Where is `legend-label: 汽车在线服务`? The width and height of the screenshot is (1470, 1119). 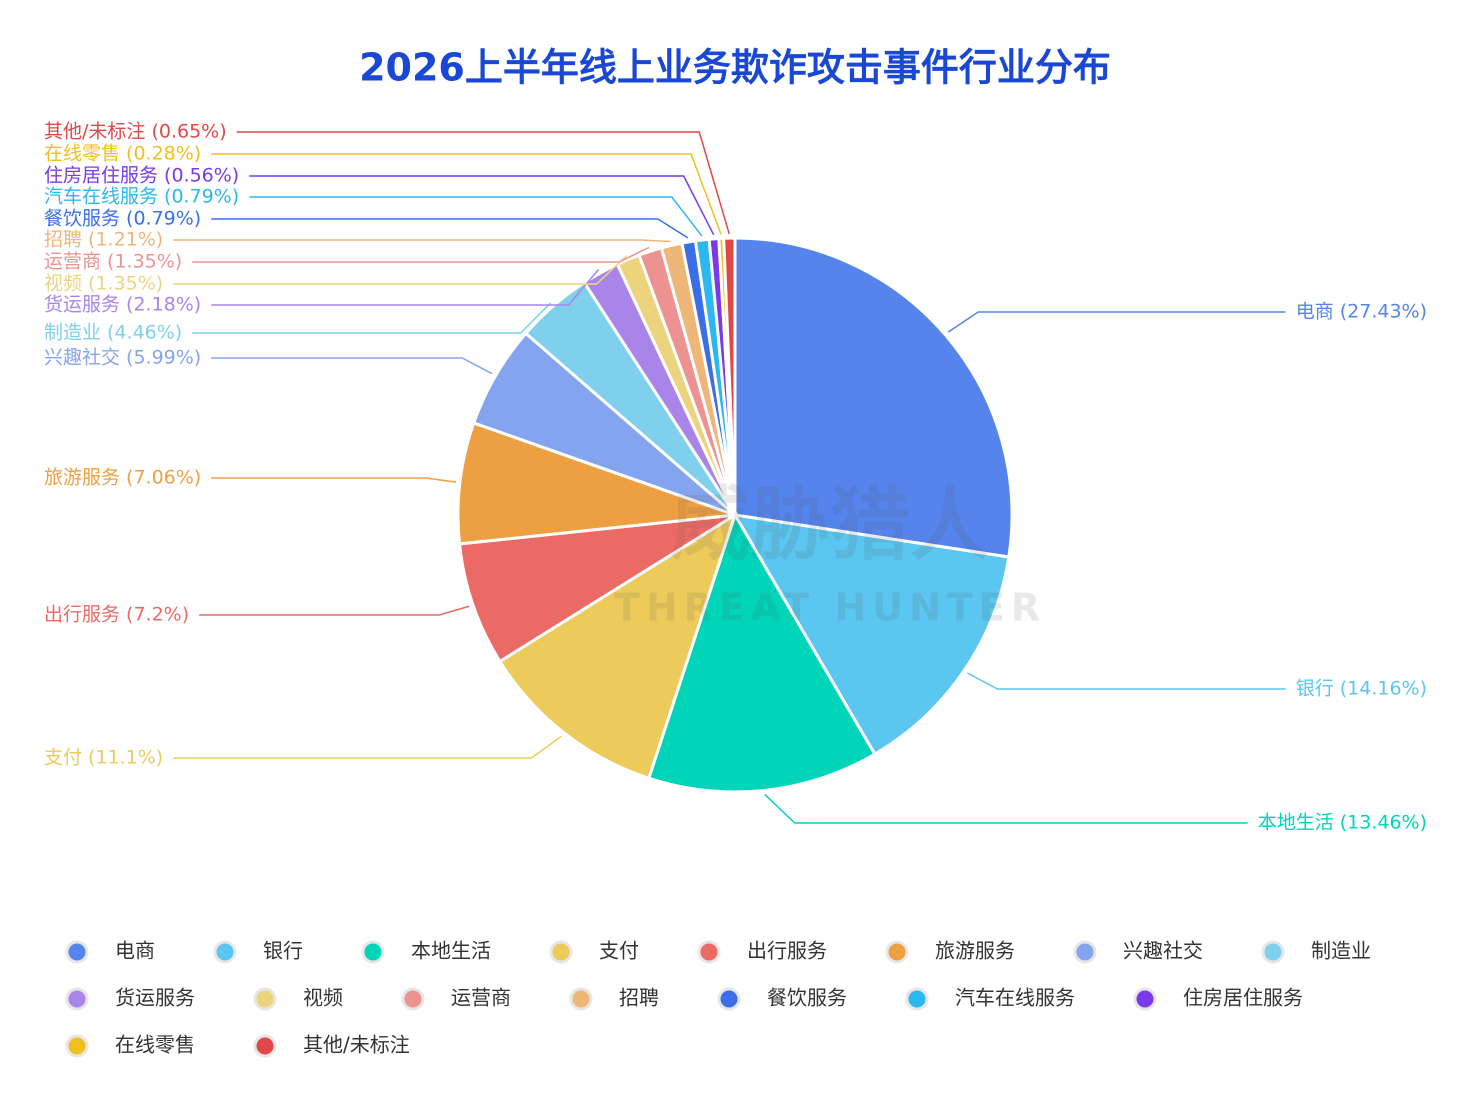 legend-label: 汽车在线服务 is located at coordinates (1015, 998).